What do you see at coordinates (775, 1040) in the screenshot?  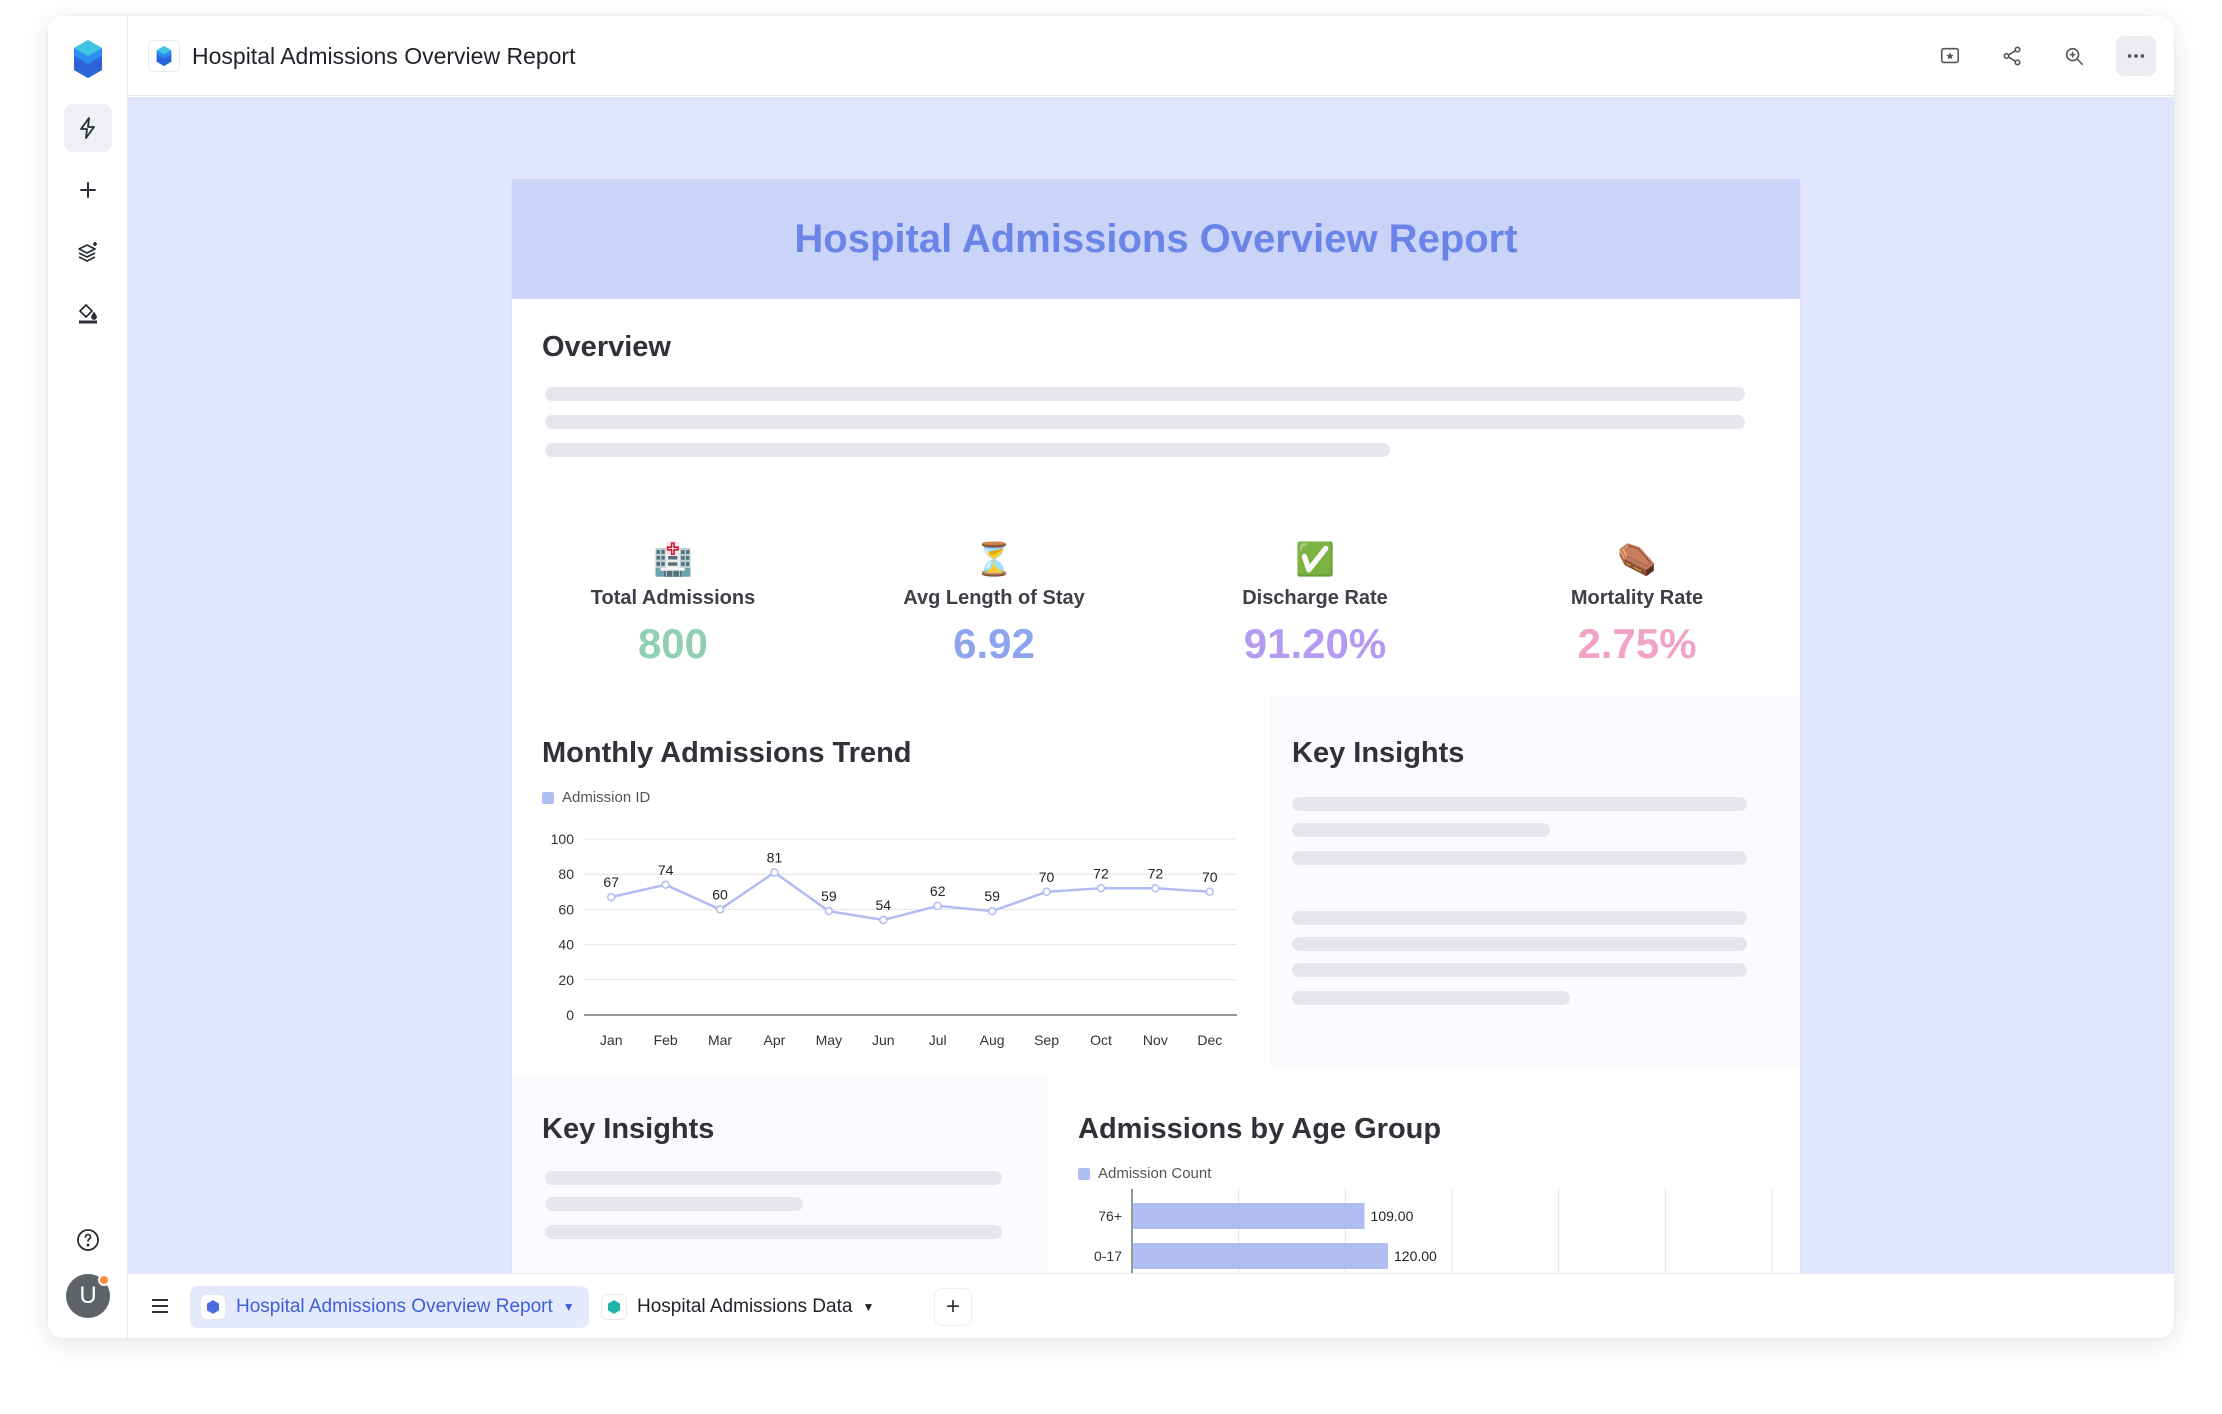 I see `x-tick-label: Apr` at bounding box center [775, 1040].